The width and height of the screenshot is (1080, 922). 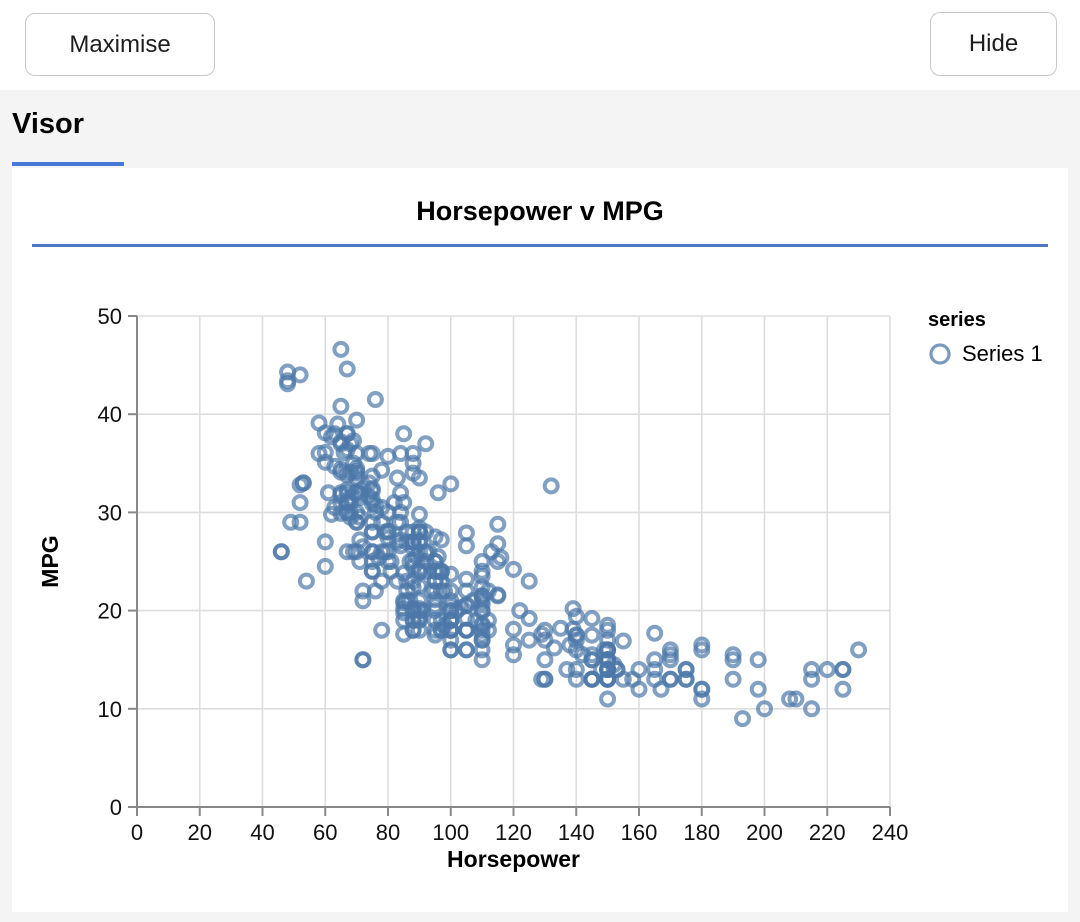 I want to click on svg-text: 10, so click(x=110, y=709).